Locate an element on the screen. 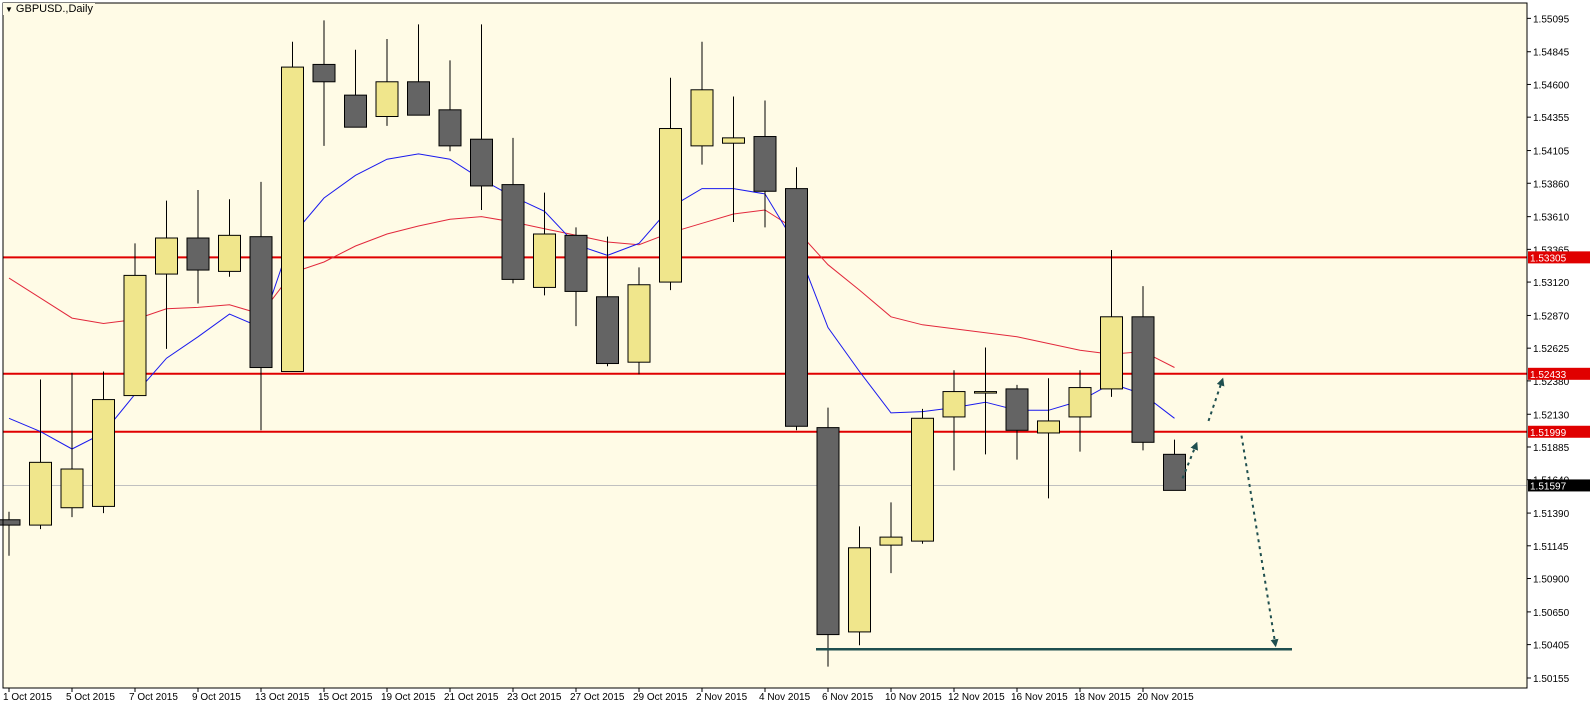 This screenshot has width=1592, height=716. price-tick-label: 1.54105 is located at coordinates (1551, 152).